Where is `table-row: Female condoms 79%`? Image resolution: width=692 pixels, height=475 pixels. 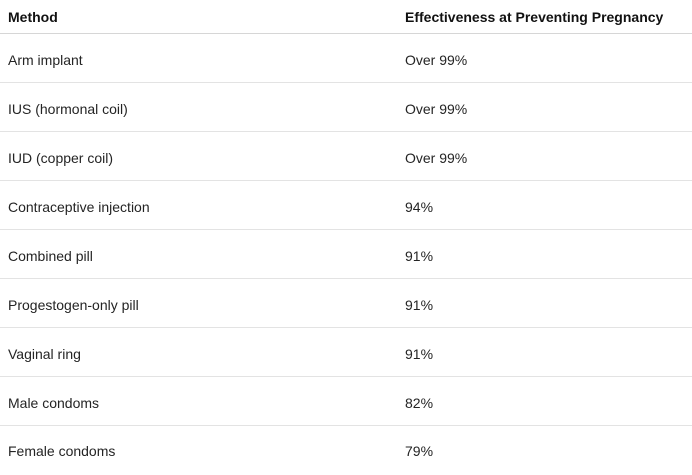 table-row: Female condoms 79% is located at coordinates (346, 450).